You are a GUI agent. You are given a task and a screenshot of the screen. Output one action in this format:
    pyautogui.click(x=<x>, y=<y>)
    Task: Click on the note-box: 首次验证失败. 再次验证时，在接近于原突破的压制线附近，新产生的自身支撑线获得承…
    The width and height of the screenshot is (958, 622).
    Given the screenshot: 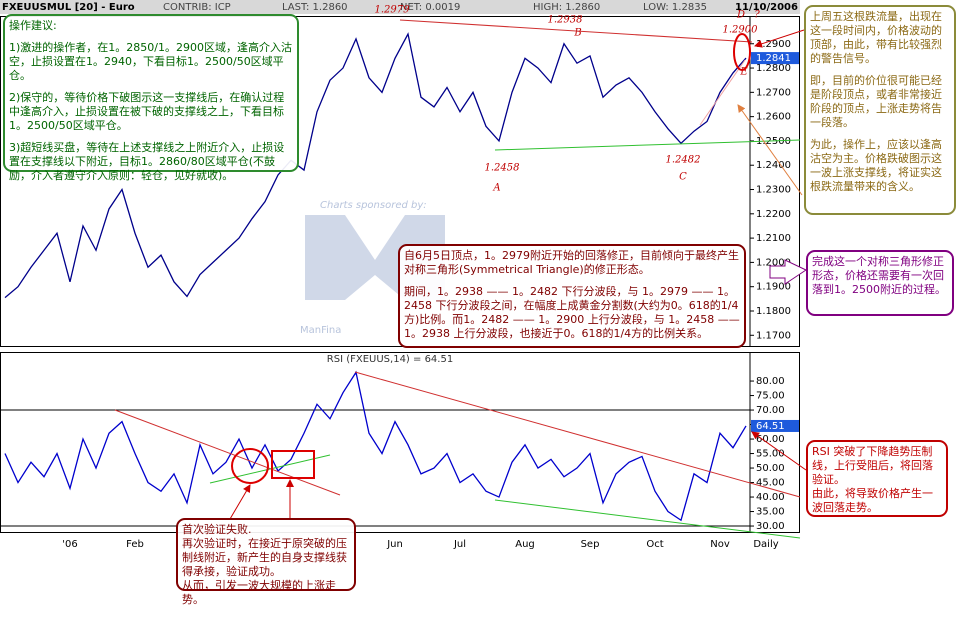 What is the action you would take?
    pyautogui.click(x=266, y=562)
    